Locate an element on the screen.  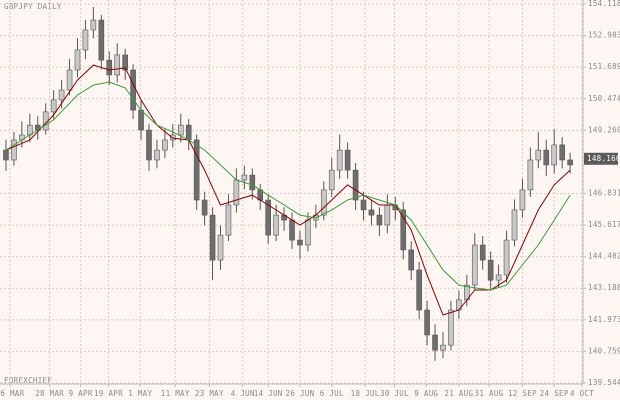
y-tick-label: 146.831 is located at coordinates (604, 193).